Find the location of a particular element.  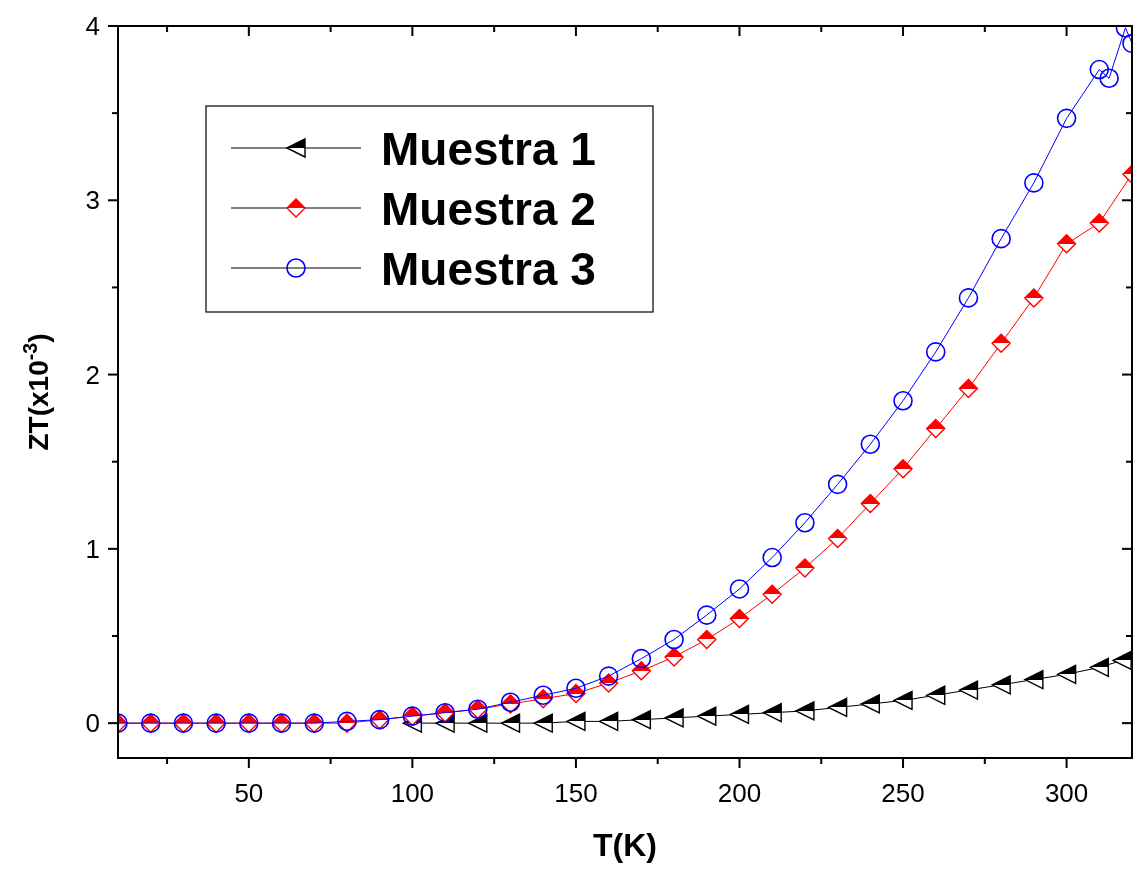

legend-label: Muestra 1 is located at coordinates (488, 149).